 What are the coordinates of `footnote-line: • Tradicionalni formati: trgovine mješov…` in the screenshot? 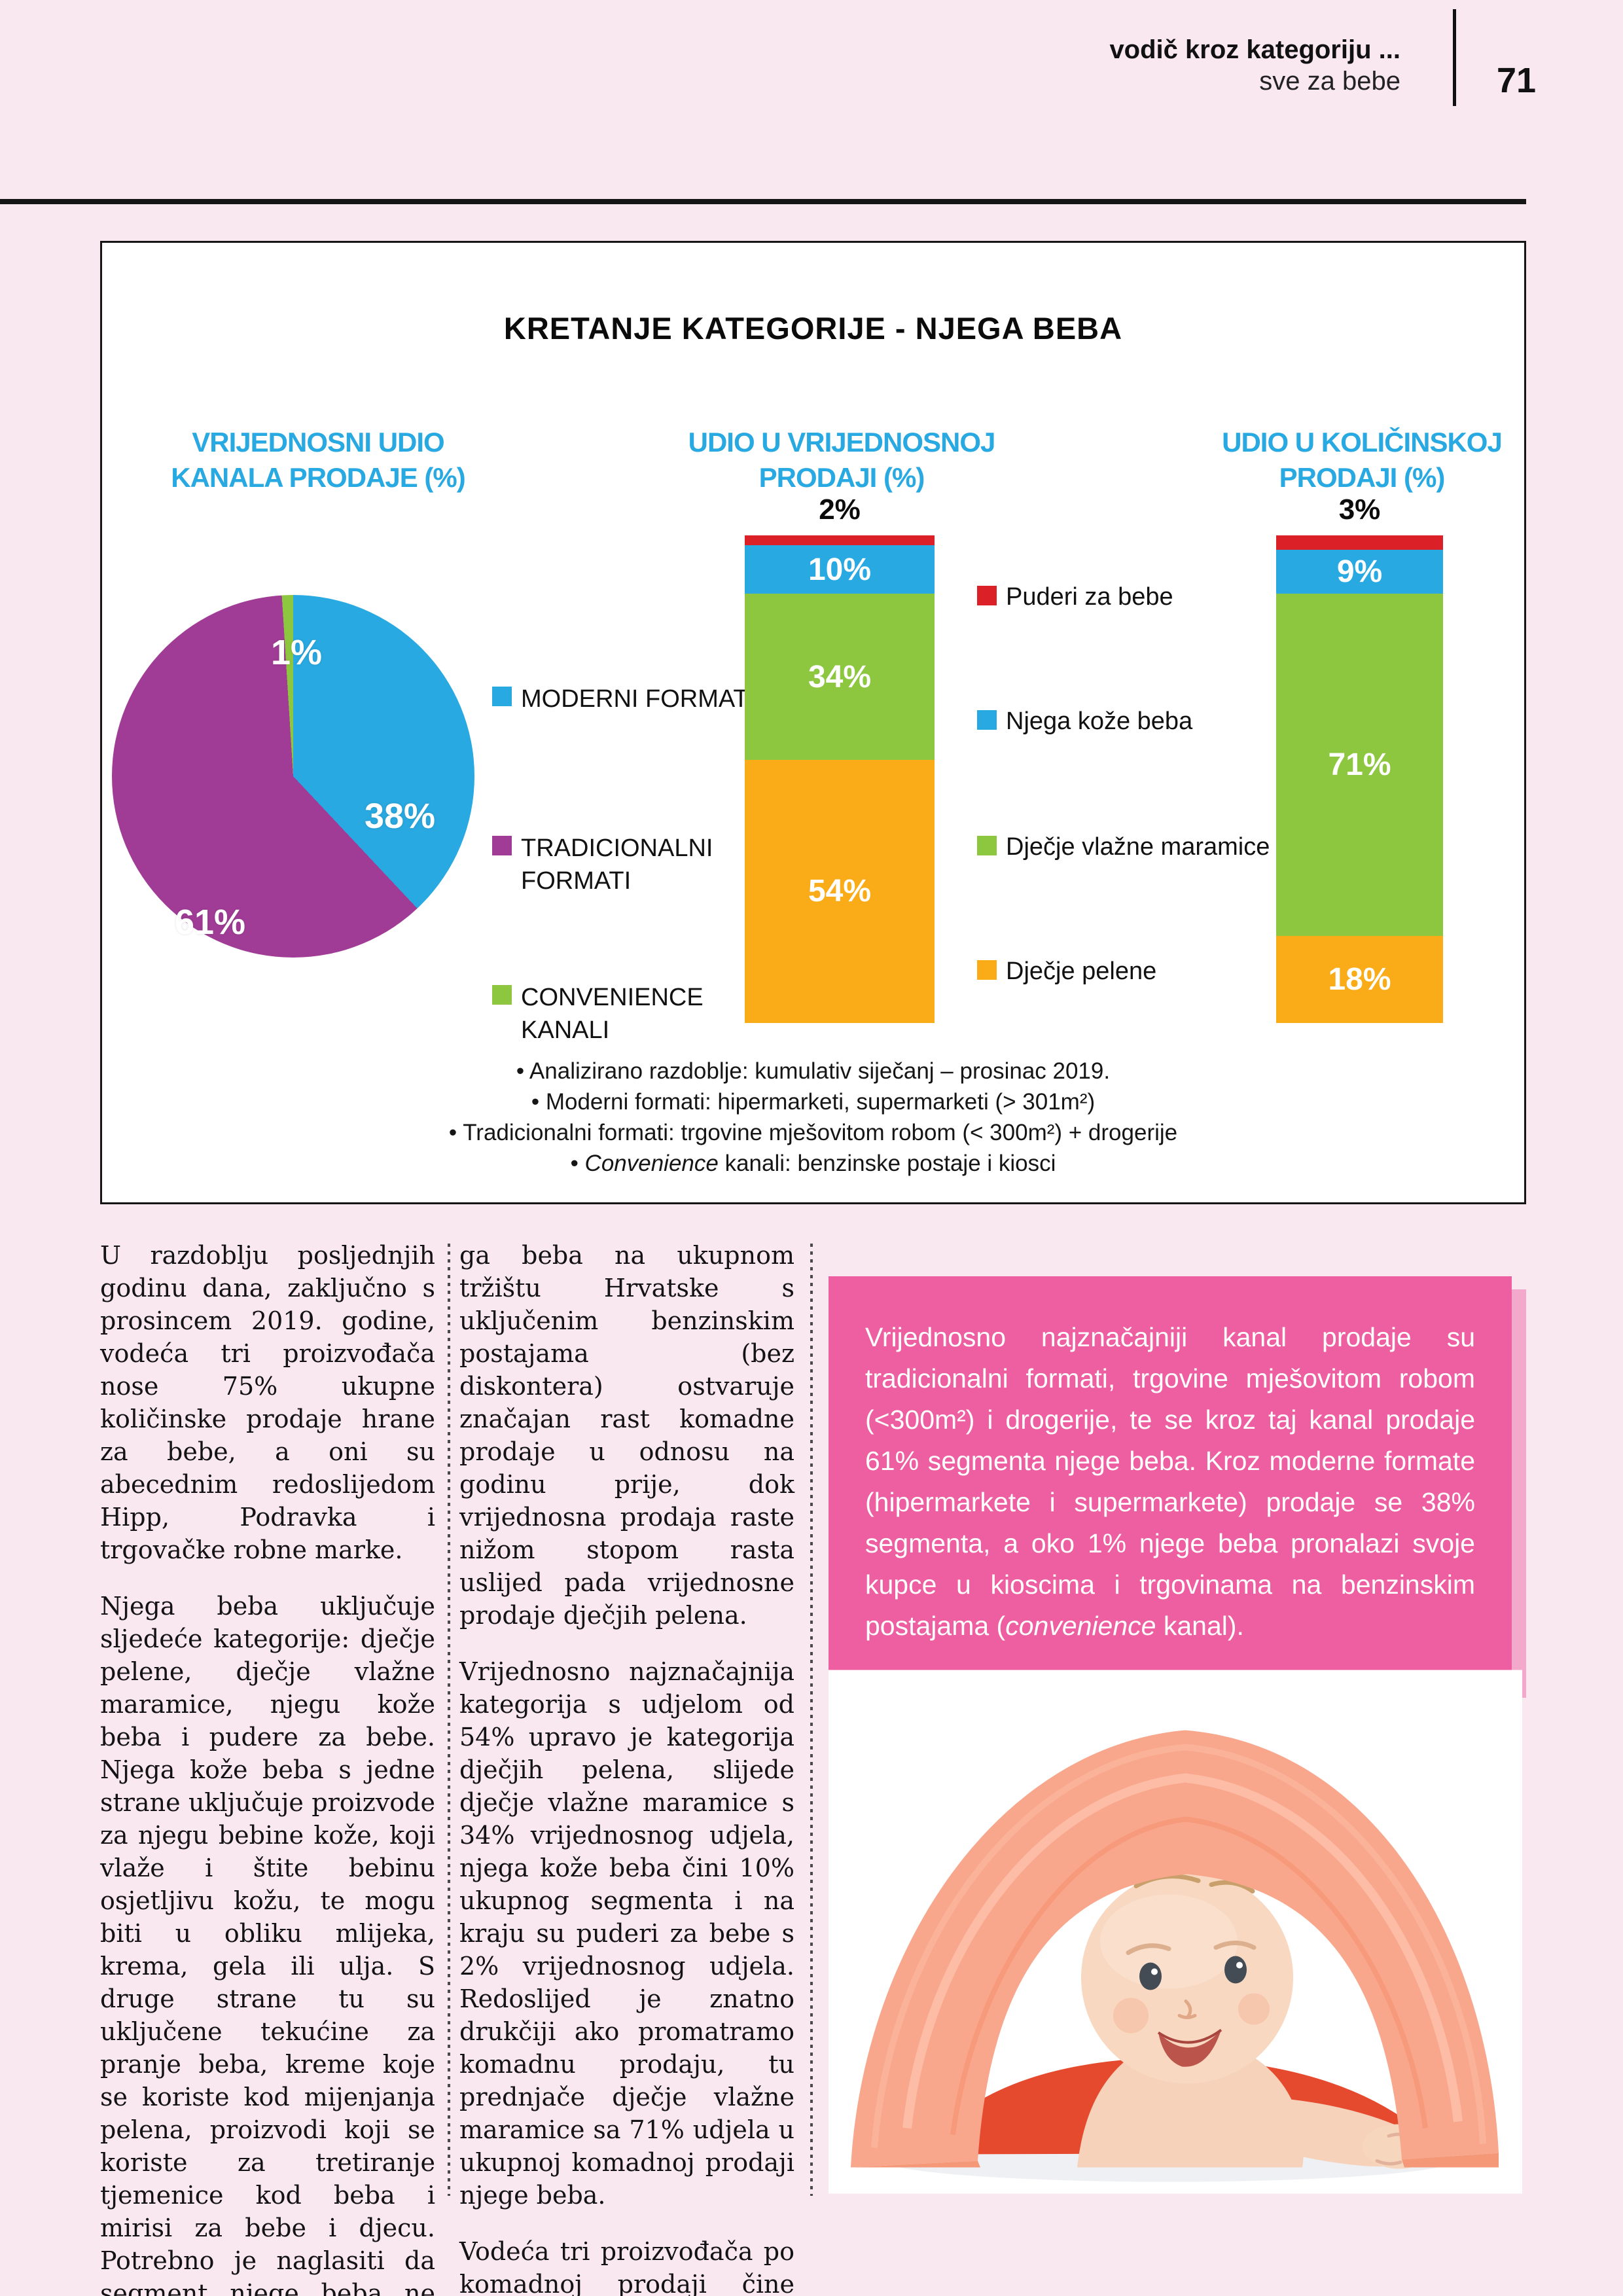 It's located at (813, 1132).